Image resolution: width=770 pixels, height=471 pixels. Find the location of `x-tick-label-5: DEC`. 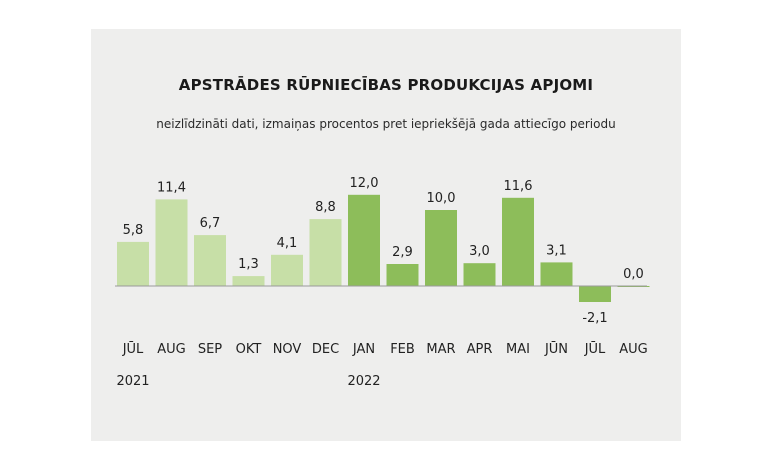

x-tick-label-5: DEC is located at coordinates (325, 349).